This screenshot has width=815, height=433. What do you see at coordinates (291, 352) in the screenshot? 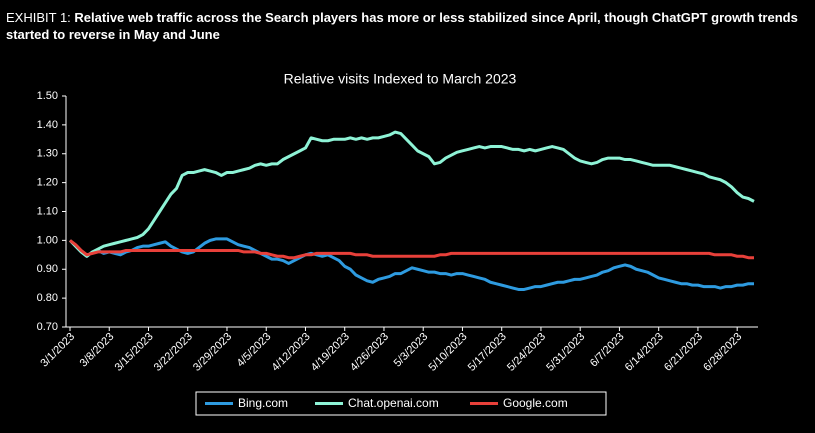
I see `x-tick-label: 4/12/2023` at bounding box center [291, 352].